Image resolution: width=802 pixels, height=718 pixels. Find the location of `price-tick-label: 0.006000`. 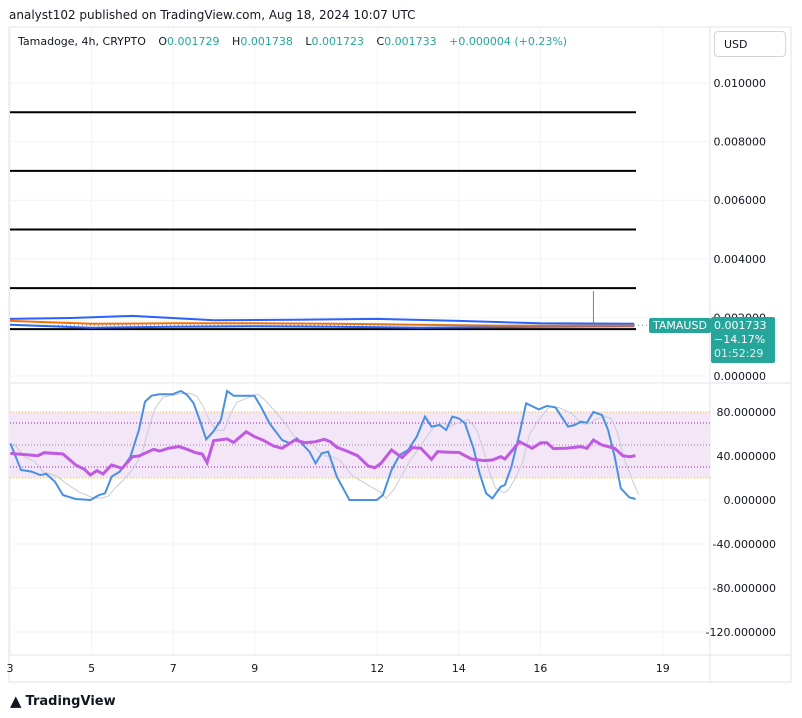

price-tick-label: 0.006000 is located at coordinates (740, 200).